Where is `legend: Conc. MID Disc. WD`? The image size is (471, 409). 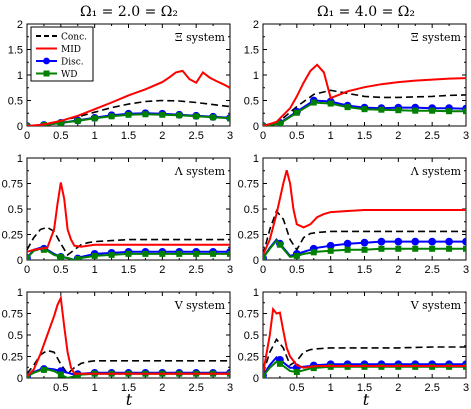
legend: Conc. MID Disc. WD is located at coordinates (62, 54).